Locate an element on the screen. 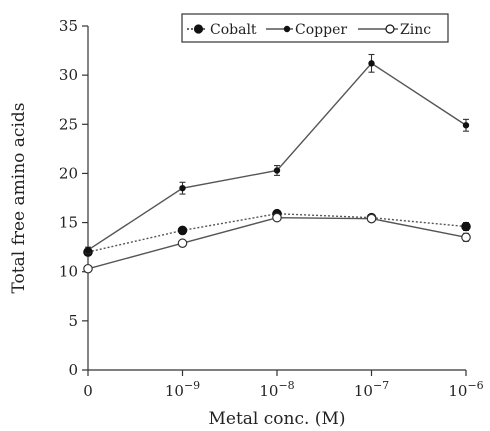  legend-item-zinc: Zinc is located at coordinates (394, 30).